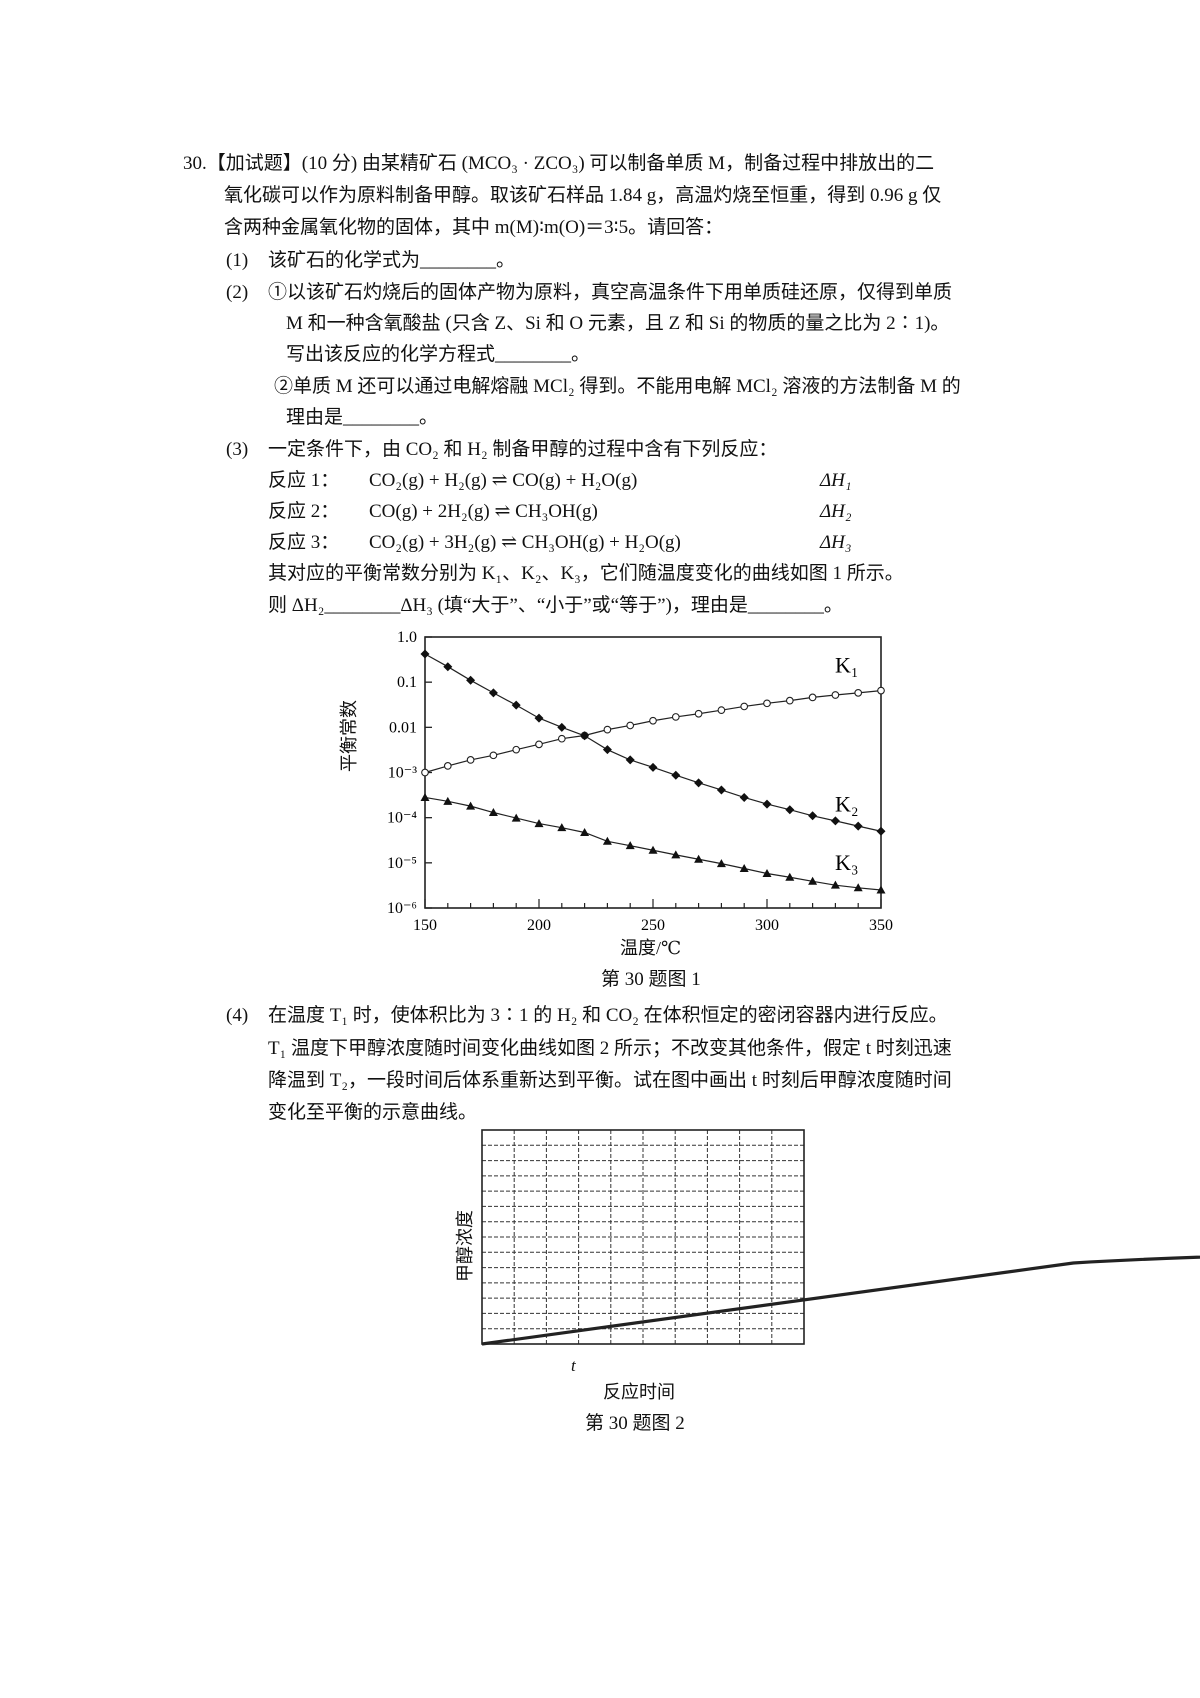  What do you see at coordinates (237, 292) in the screenshot?
I see `part2-number: (2)` at bounding box center [237, 292].